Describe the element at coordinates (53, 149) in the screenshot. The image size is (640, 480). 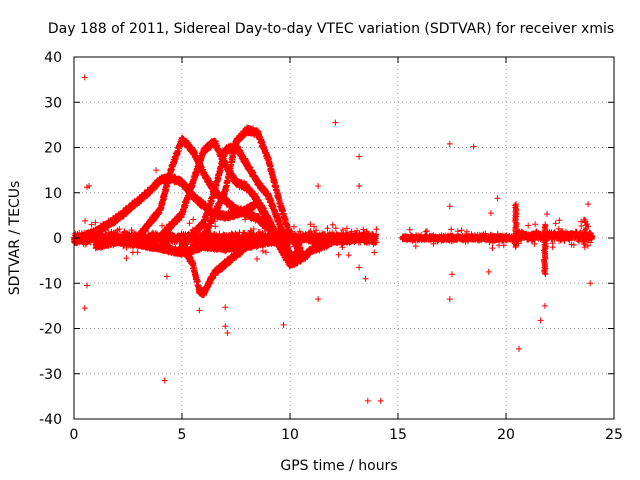
I see `y-tick-label: 20` at that location.